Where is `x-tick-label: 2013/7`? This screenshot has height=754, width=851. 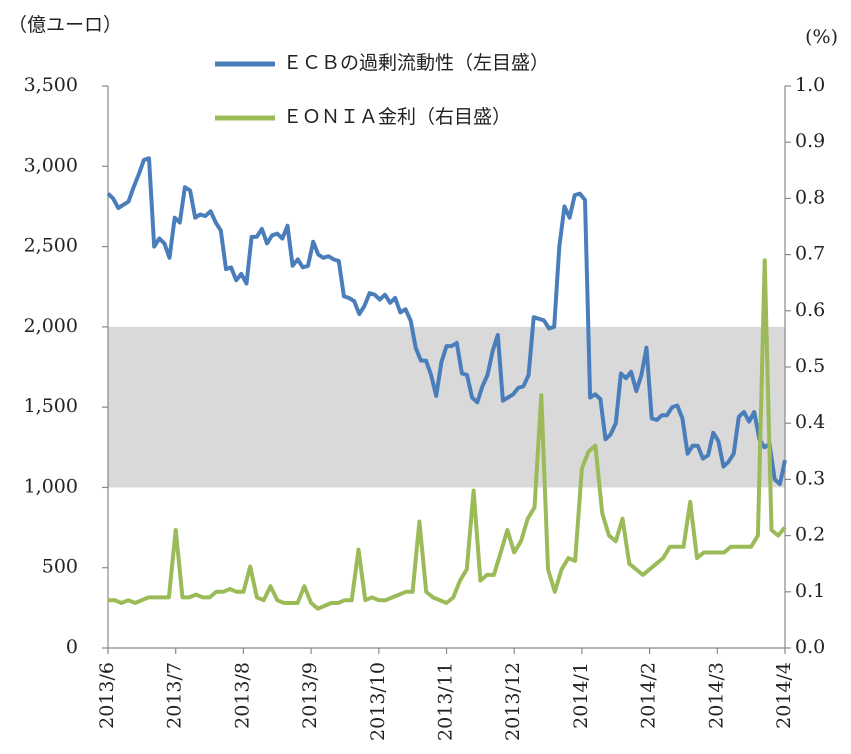
x-tick-label: 2013/7 is located at coordinates (175, 695).